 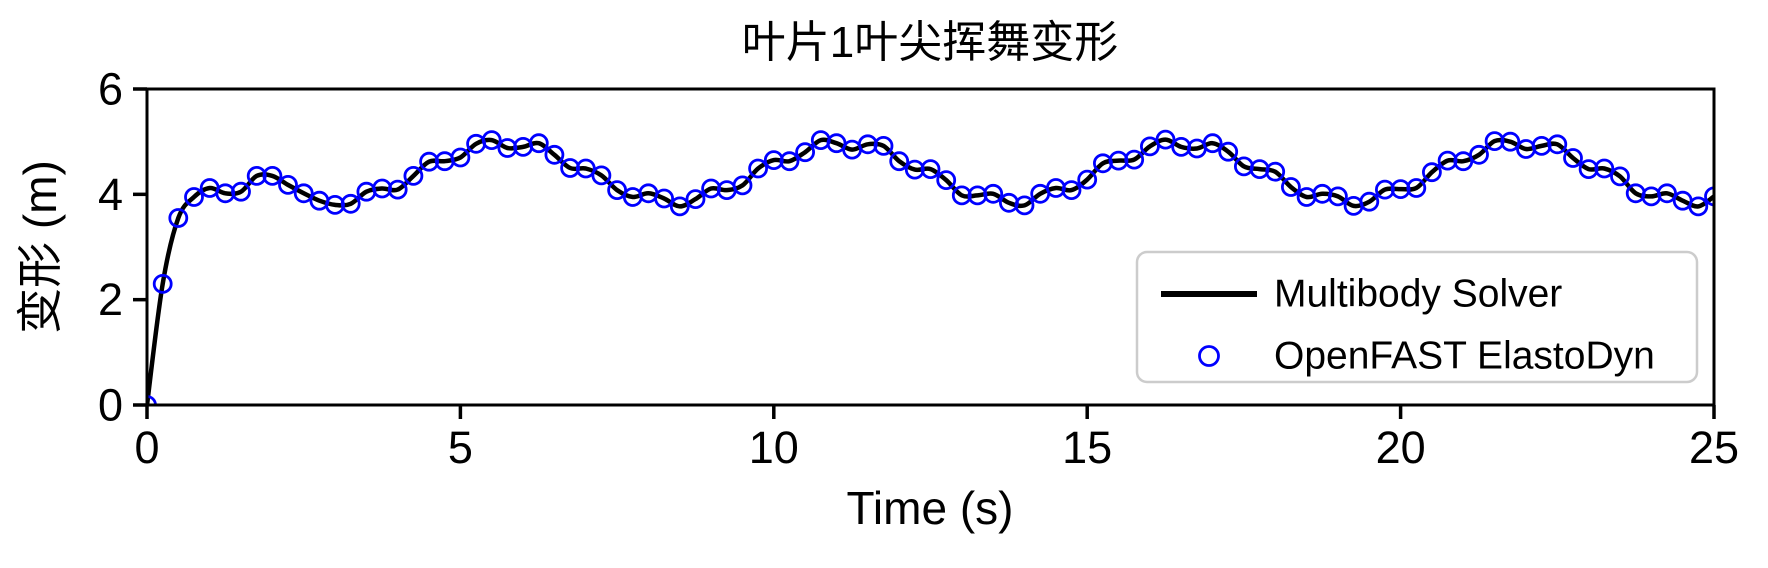 I want to click on y-tick-label: 6, so click(x=110, y=89).